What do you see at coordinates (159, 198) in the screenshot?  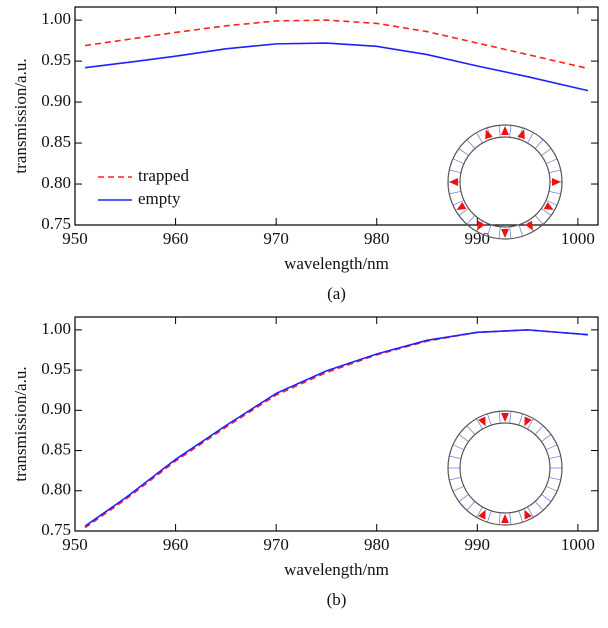 I see `legend-label: empty` at bounding box center [159, 198].